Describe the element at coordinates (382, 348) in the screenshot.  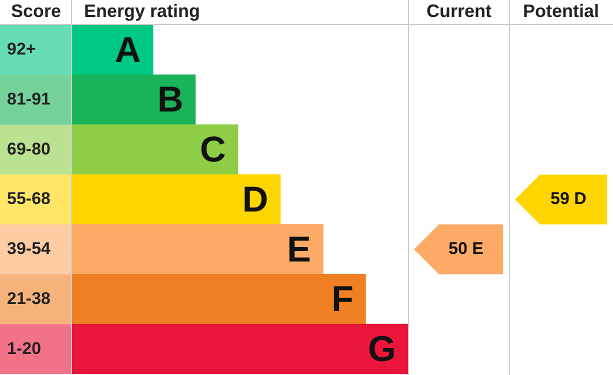
I see `y-tick-label: G` at that location.